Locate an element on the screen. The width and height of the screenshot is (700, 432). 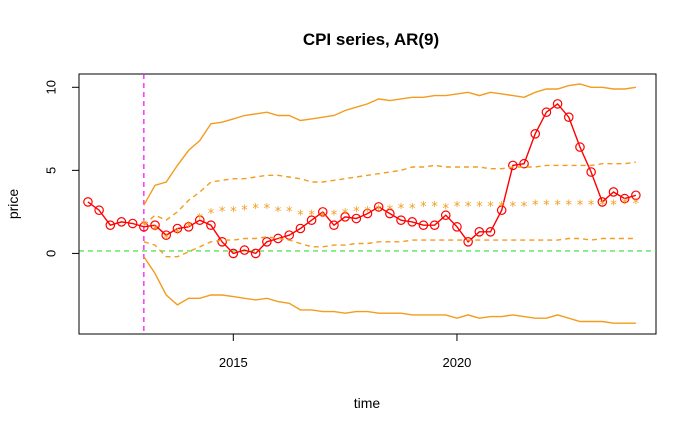
outer-band-line is located at coordinates (389, 290).